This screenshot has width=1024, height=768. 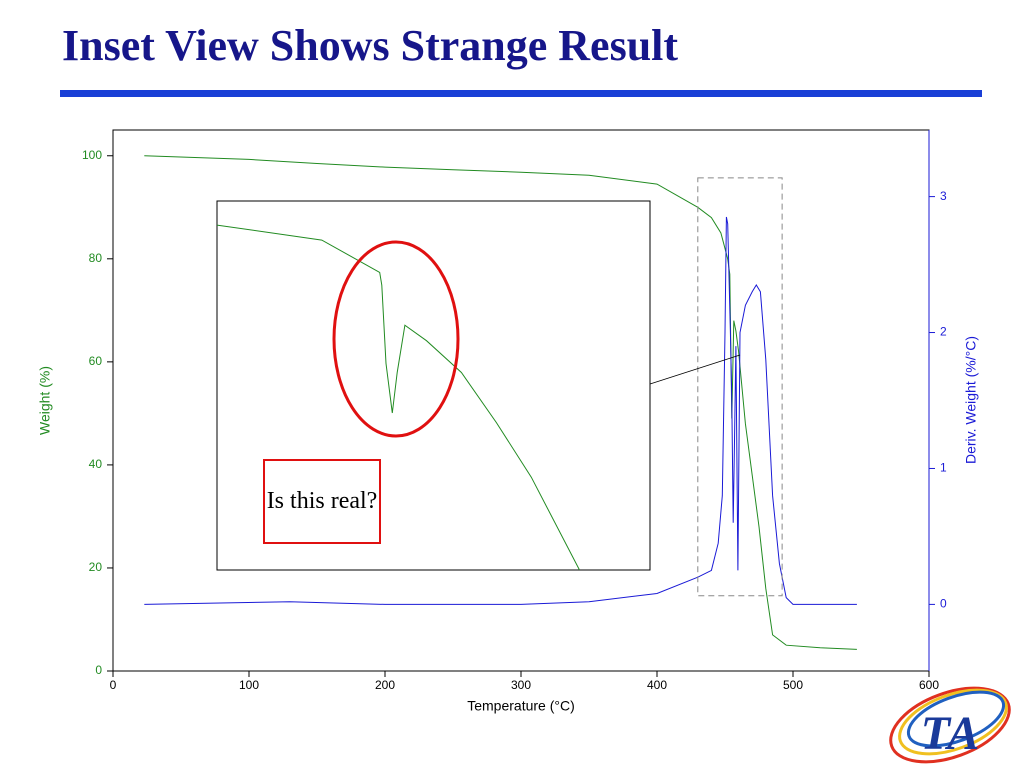 What do you see at coordinates (370, 45) in the screenshot?
I see `slide-title: Inset View Shows Strange Result` at bounding box center [370, 45].